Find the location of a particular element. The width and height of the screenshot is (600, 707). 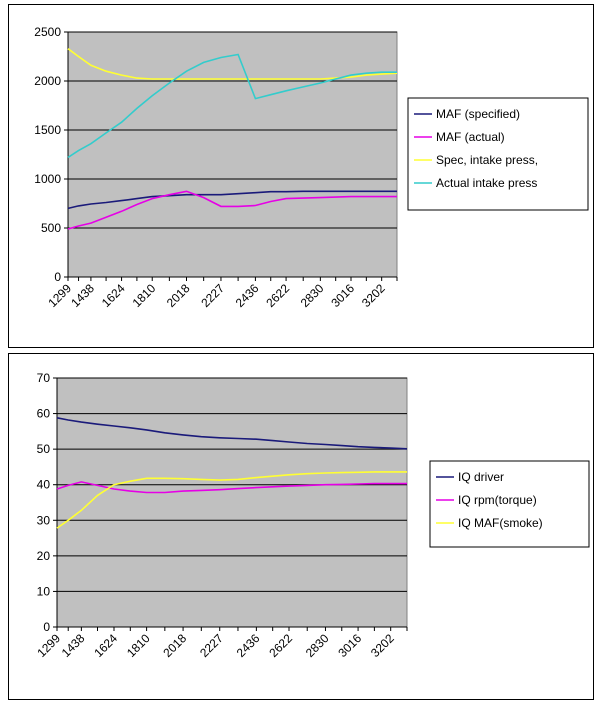

chart-top-y-tick-label: 2000 is located at coordinates (47, 81).